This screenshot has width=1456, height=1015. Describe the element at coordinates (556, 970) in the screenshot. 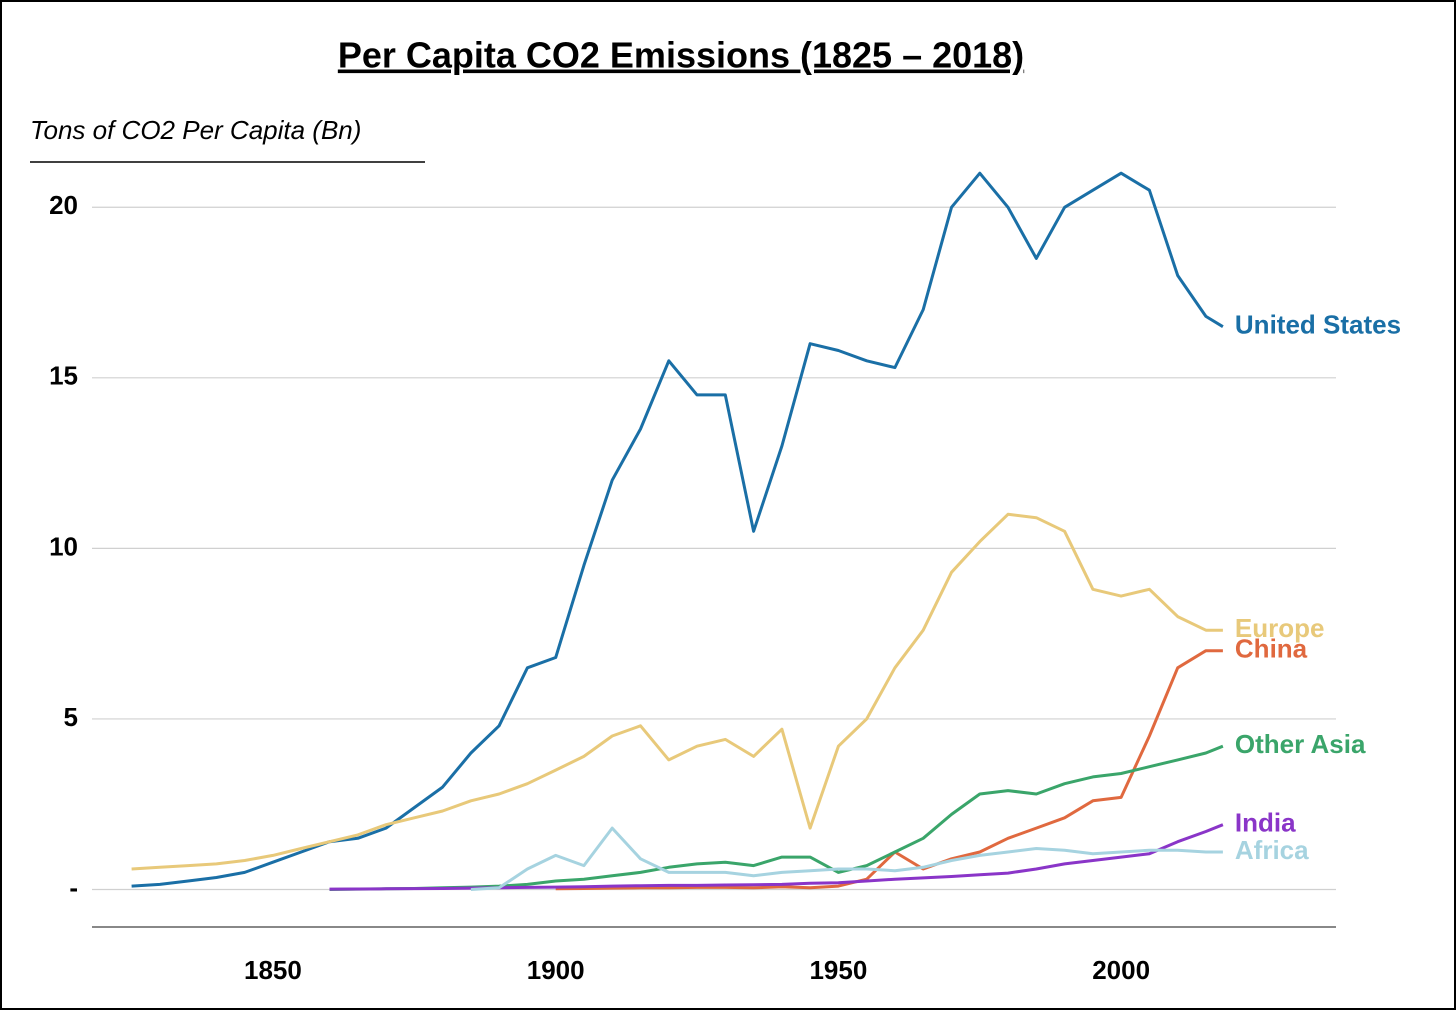

I see `x-tick-label: 1900` at that location.